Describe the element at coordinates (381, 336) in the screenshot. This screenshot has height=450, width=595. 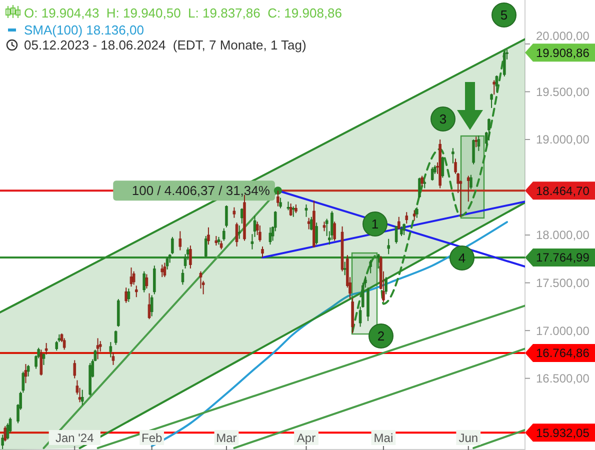
I see `annotation: 2` at that location.